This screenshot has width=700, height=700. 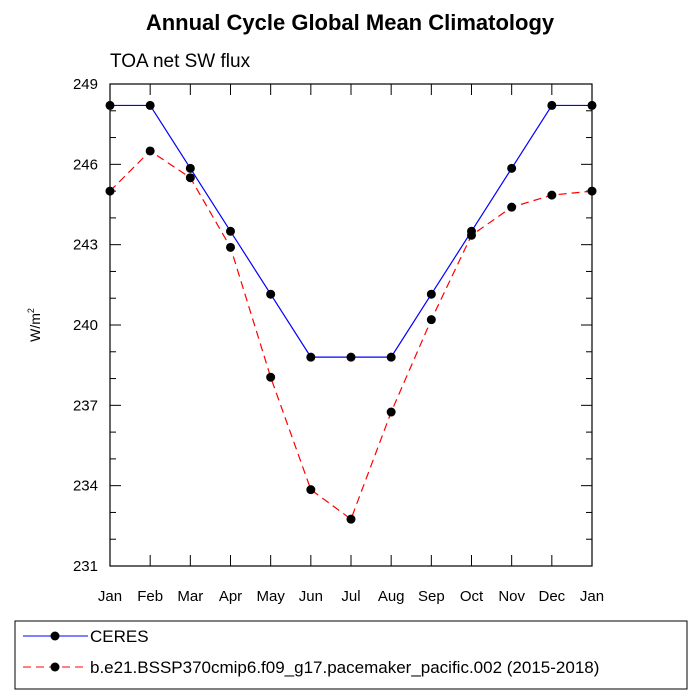 I want to click on x-tick-label: Dec, so click(x=551, y=596).